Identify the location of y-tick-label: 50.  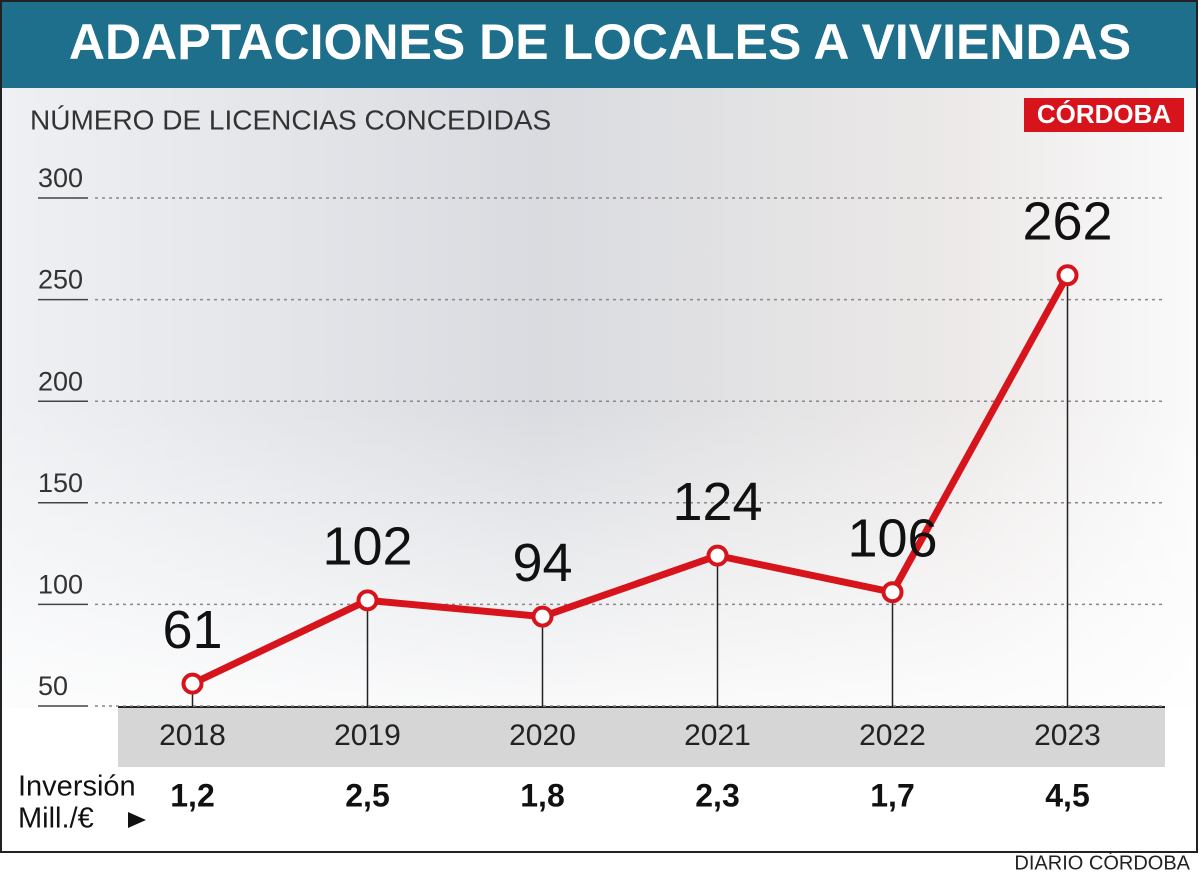
(53, 686).